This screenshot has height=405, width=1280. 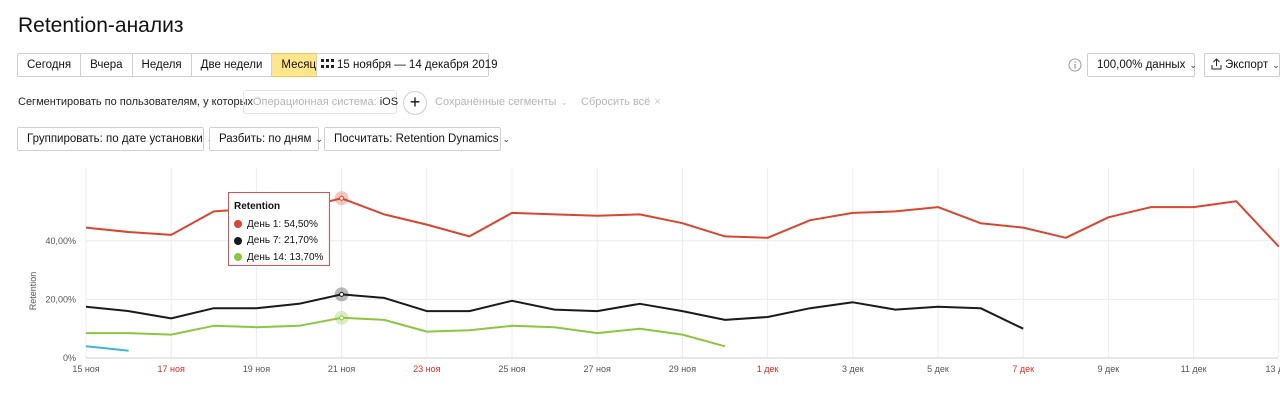 What do you see at coordinates (938, 369) in the screenshot?
I see `x-tick-label: 5 дек` at bounding box center [938, 369].